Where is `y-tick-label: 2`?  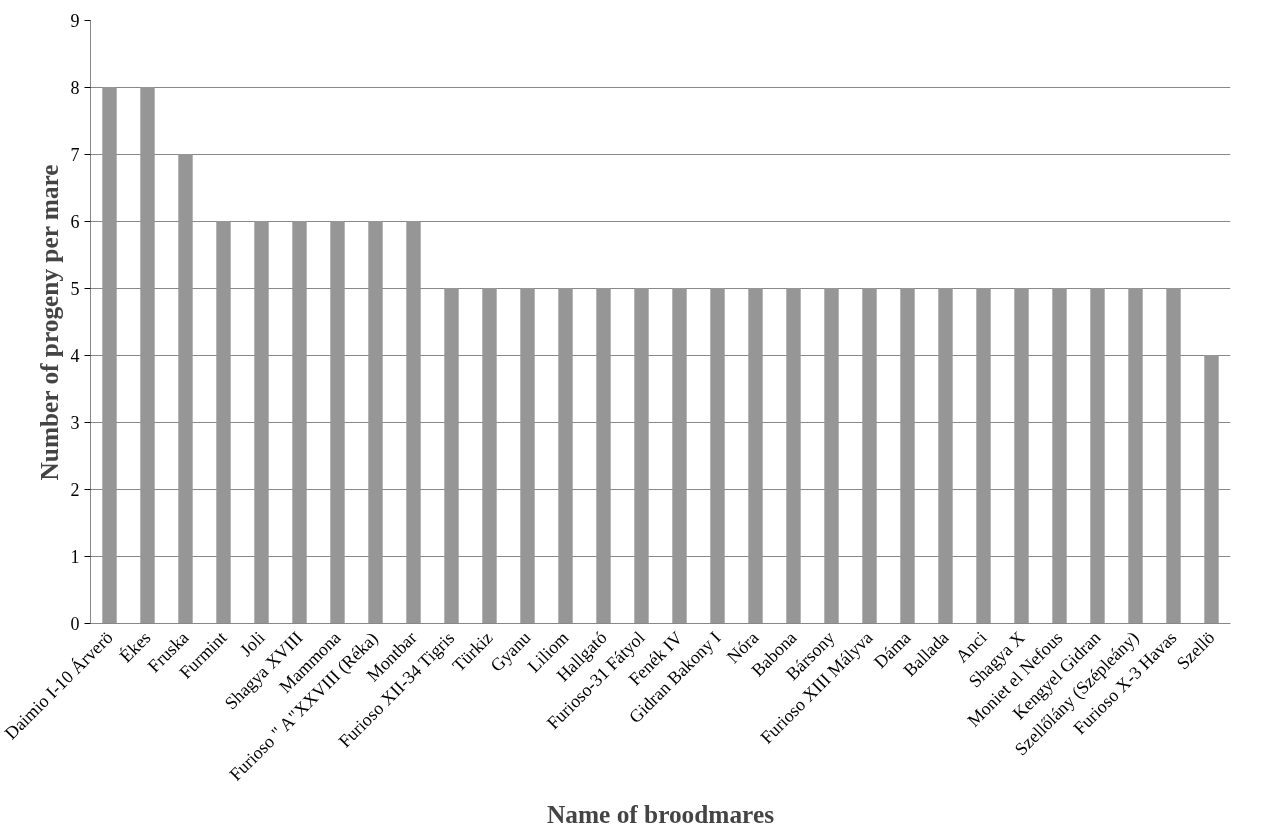
y-tick-label: 2 is located at coordinates (75, 490).